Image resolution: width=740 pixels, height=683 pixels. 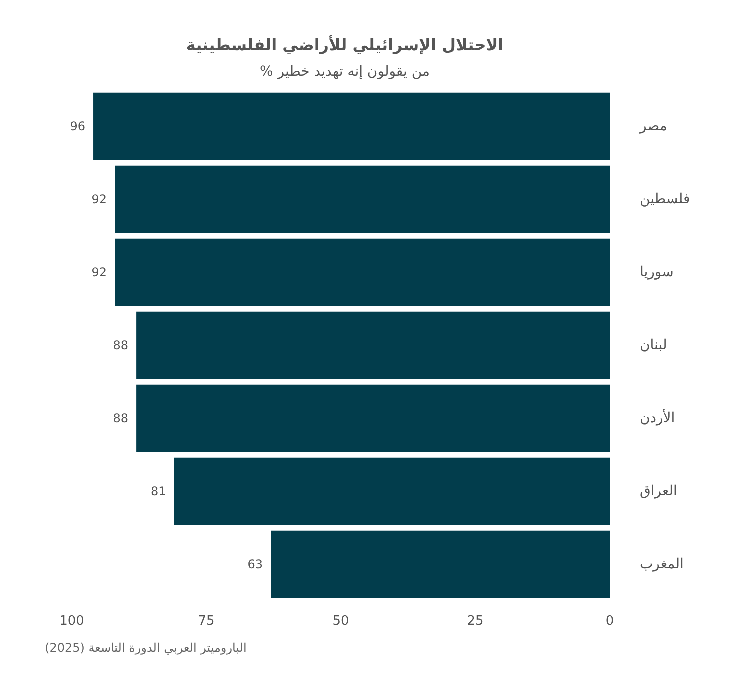 What do you see at coordinates (345, 44) in the screenshot?
I see `chart-title: الاحتلال الإسرائيلي للأراضي الفلسطينية` at bounding box center [345, 44].